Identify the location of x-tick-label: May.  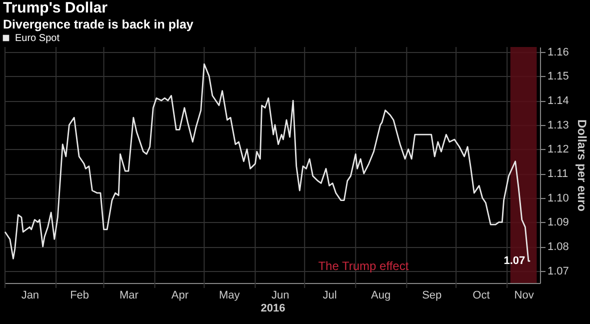
(229, 296).